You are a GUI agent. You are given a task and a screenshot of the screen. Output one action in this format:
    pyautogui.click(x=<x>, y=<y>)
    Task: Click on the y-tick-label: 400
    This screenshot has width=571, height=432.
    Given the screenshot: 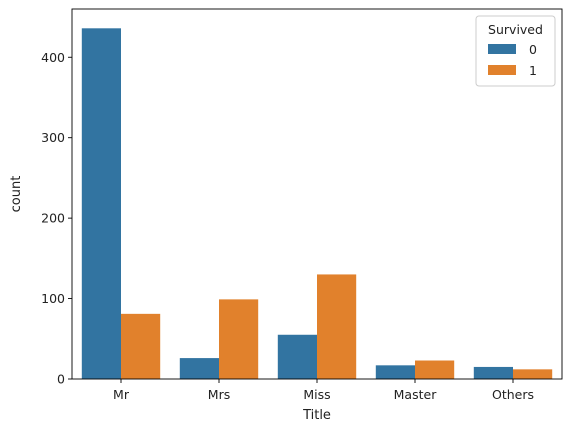 What is the action you would take?
    pyautogui.click(x=53, y=57)
    